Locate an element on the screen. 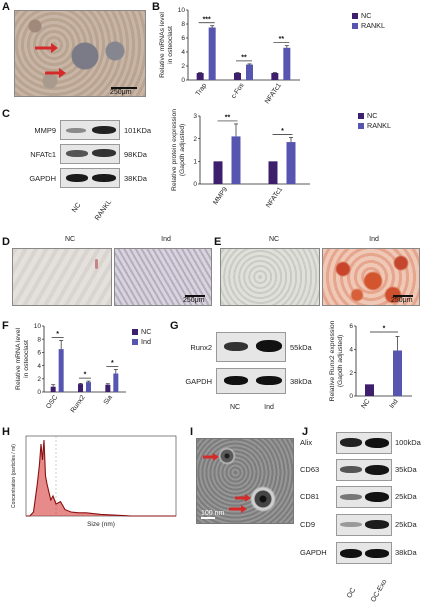 The image size is (424, 604). chart-h: Size (nm) Concentration (particles / ml) is located at coordinates (97, 484).